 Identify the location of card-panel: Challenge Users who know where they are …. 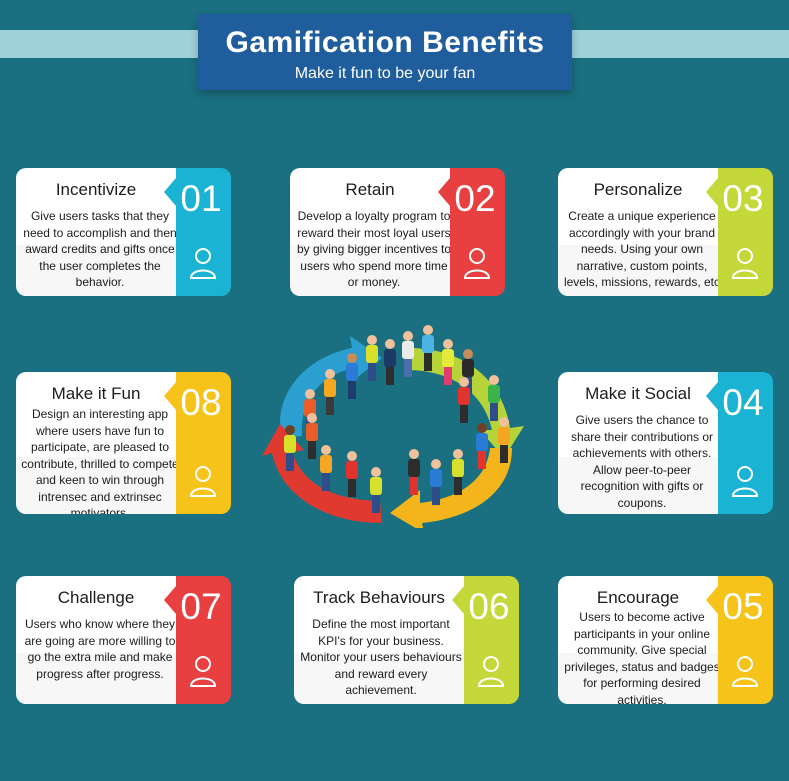
(96, 640).